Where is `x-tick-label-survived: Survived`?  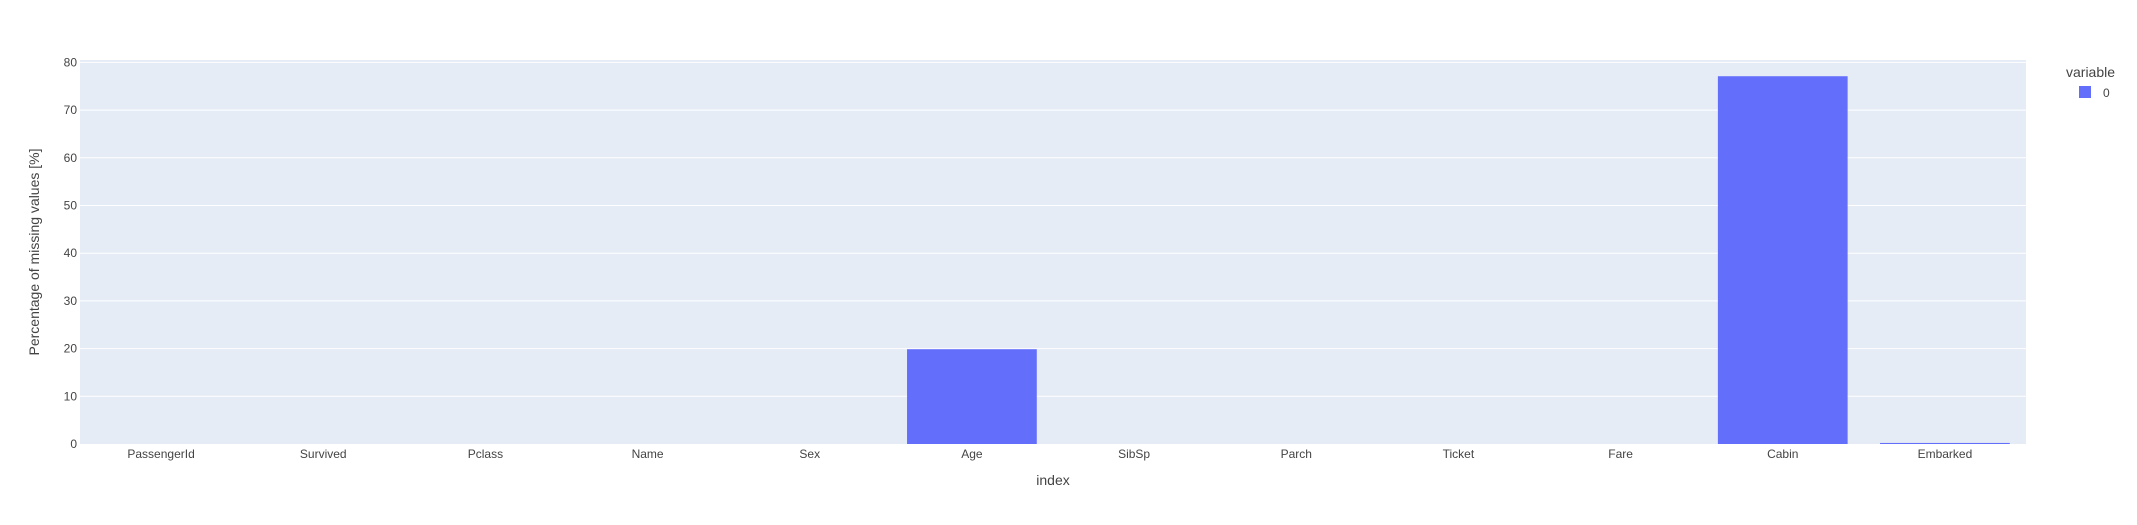
x-tick-label-survived: Survived is located at coordinates (323, 454).